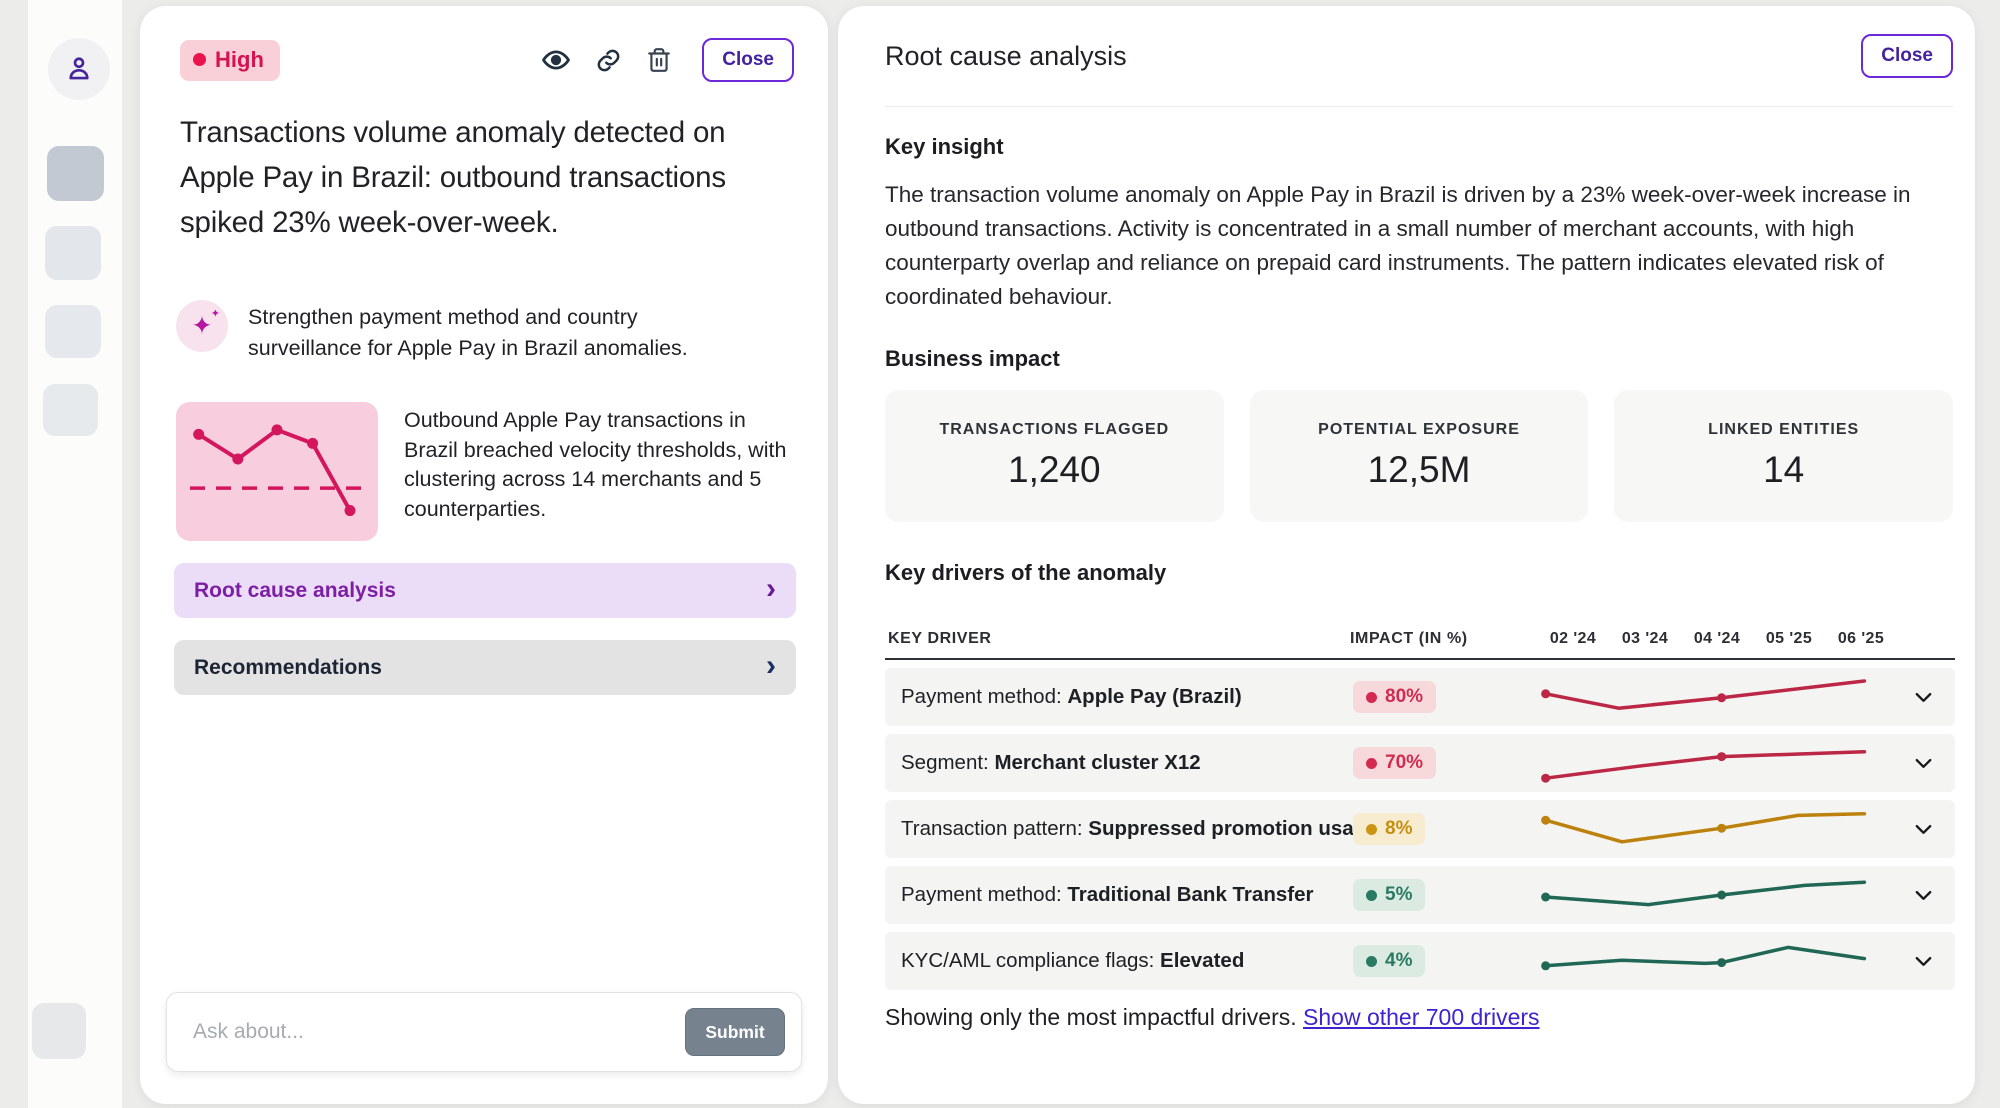 The image size is (2000, 1108). What do you see at coordinates (1419, 106) in the screenshot?
I see `divider` at bounding box center [1419, 106].